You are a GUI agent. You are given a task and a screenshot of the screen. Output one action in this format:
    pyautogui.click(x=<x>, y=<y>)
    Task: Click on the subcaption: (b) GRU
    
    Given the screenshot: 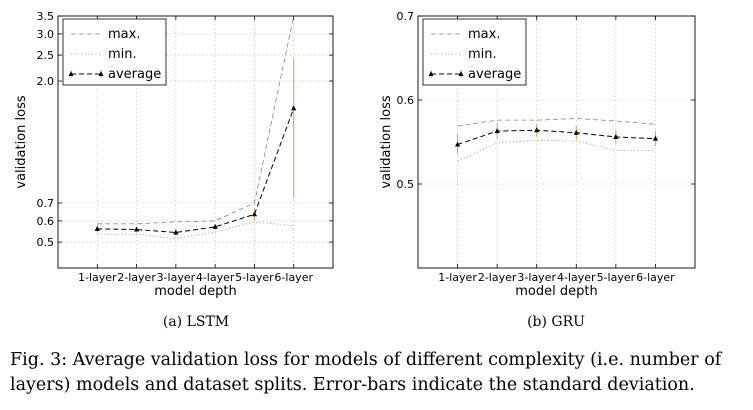 What is the action you would take?
    pyautogui.click(x=556, y=322)
    